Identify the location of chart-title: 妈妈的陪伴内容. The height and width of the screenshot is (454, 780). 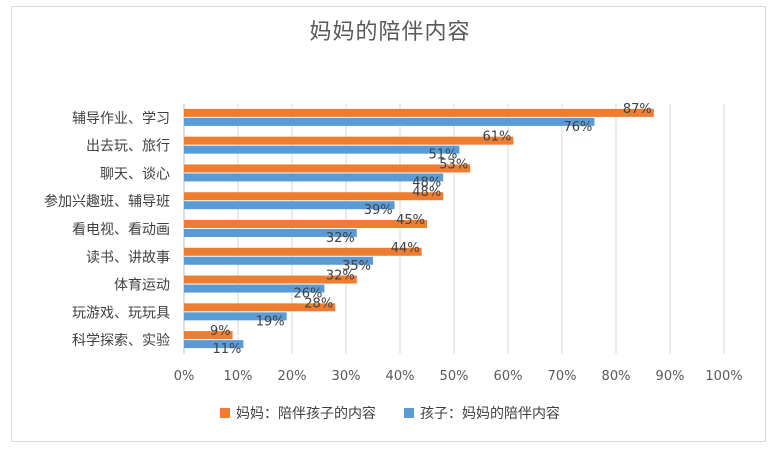
(390, 32).